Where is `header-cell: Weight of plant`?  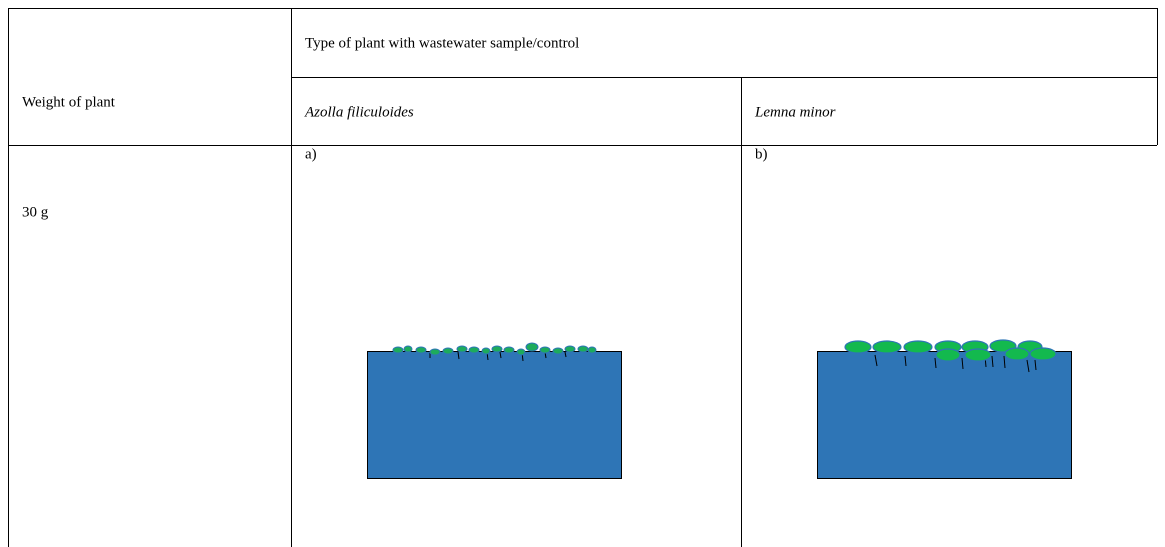 header-cell: Weight of plant is located at coordinates (69, 102).